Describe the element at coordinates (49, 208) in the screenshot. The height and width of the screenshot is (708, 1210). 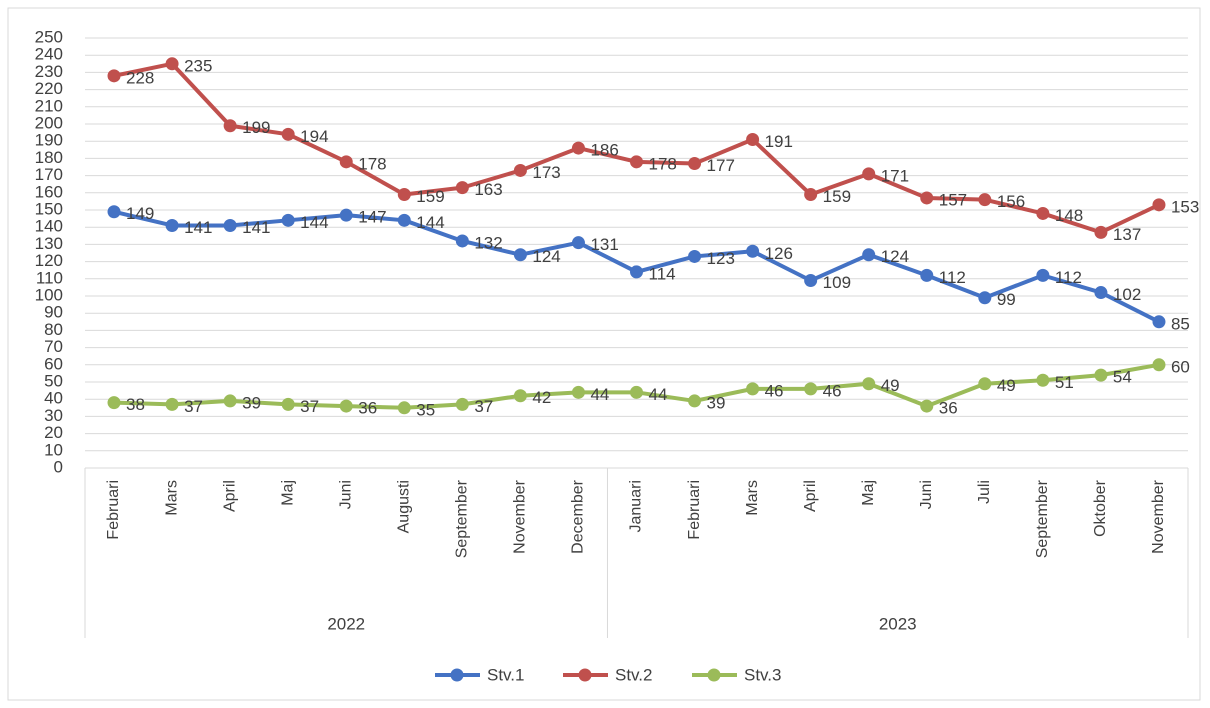
I see `y-tick-label: 150` at that location.